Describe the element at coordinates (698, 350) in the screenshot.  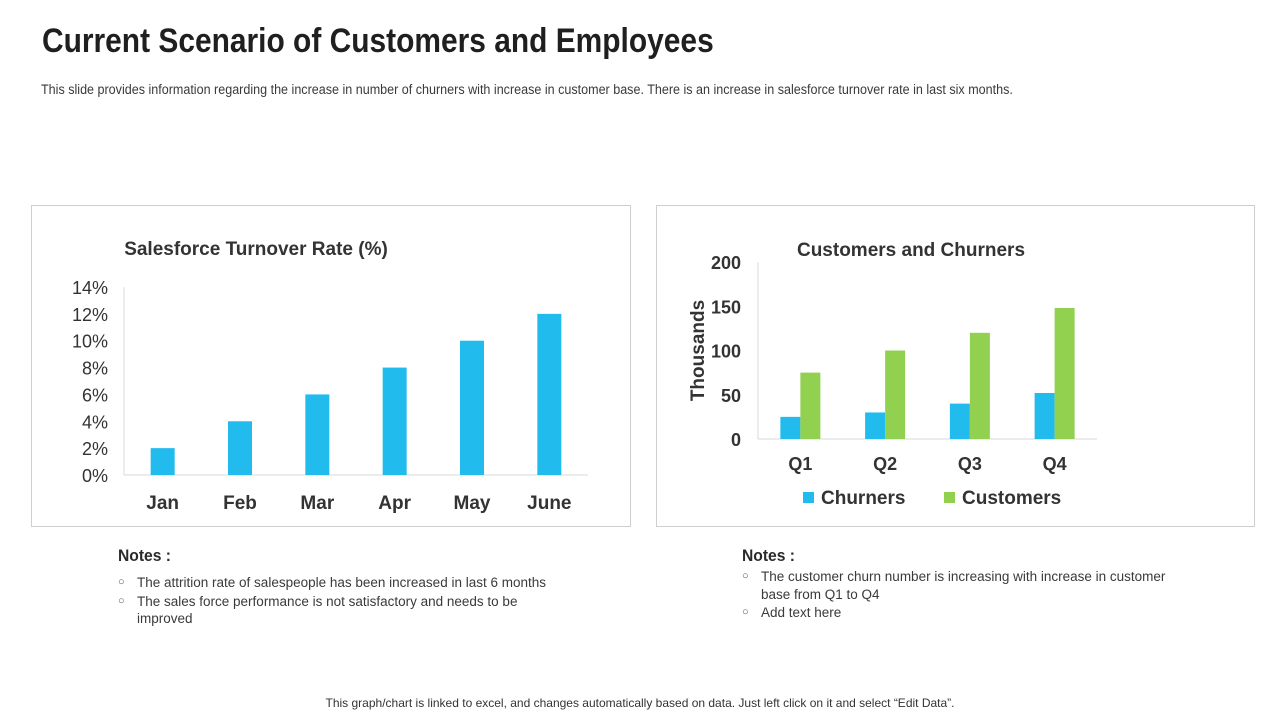
I see `y-axis-title: Thousands` at that location.